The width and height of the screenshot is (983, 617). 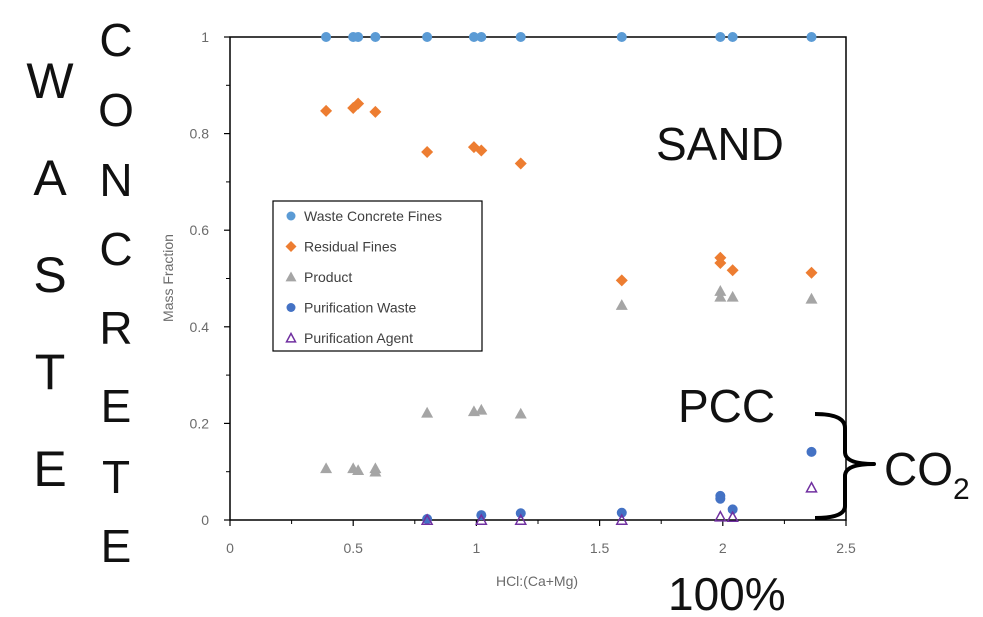 I want to click on y-tick-label: 1, so click(x=205, y=37).